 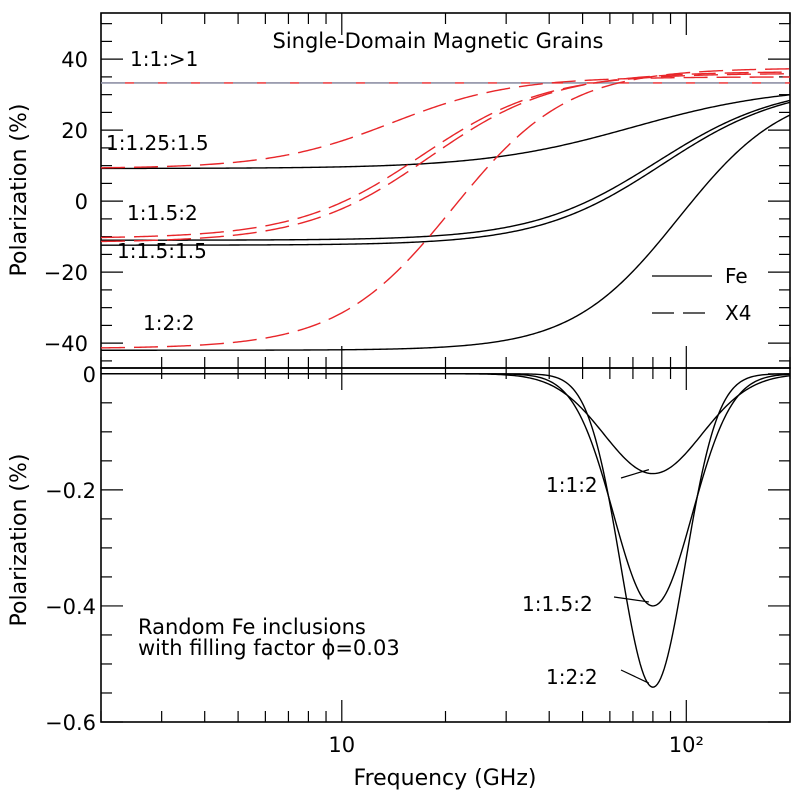 What do you see at coordinates (572, 677) in the screenshot?
I see `bottom-annotation: 1:2:2` at bounding box center [572, 677].